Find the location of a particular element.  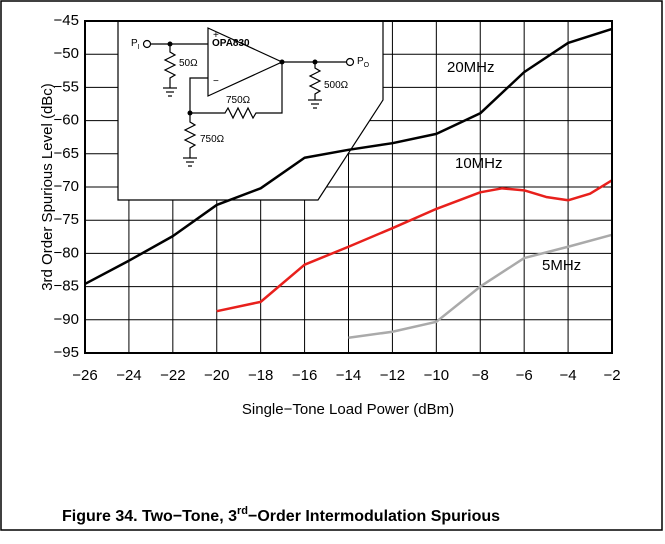

y-tick-label: −95 is located at coordinates (66, 352).